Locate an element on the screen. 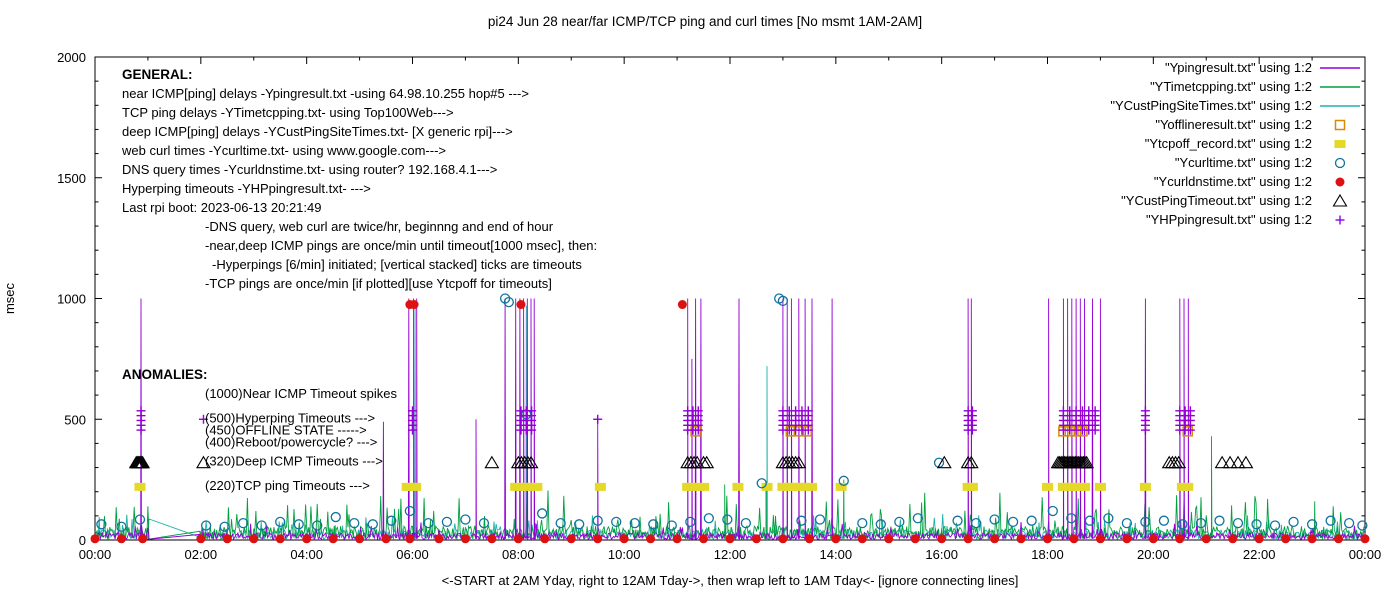  x-tick-label: 18:00 is located at coordinates (1047, 554).